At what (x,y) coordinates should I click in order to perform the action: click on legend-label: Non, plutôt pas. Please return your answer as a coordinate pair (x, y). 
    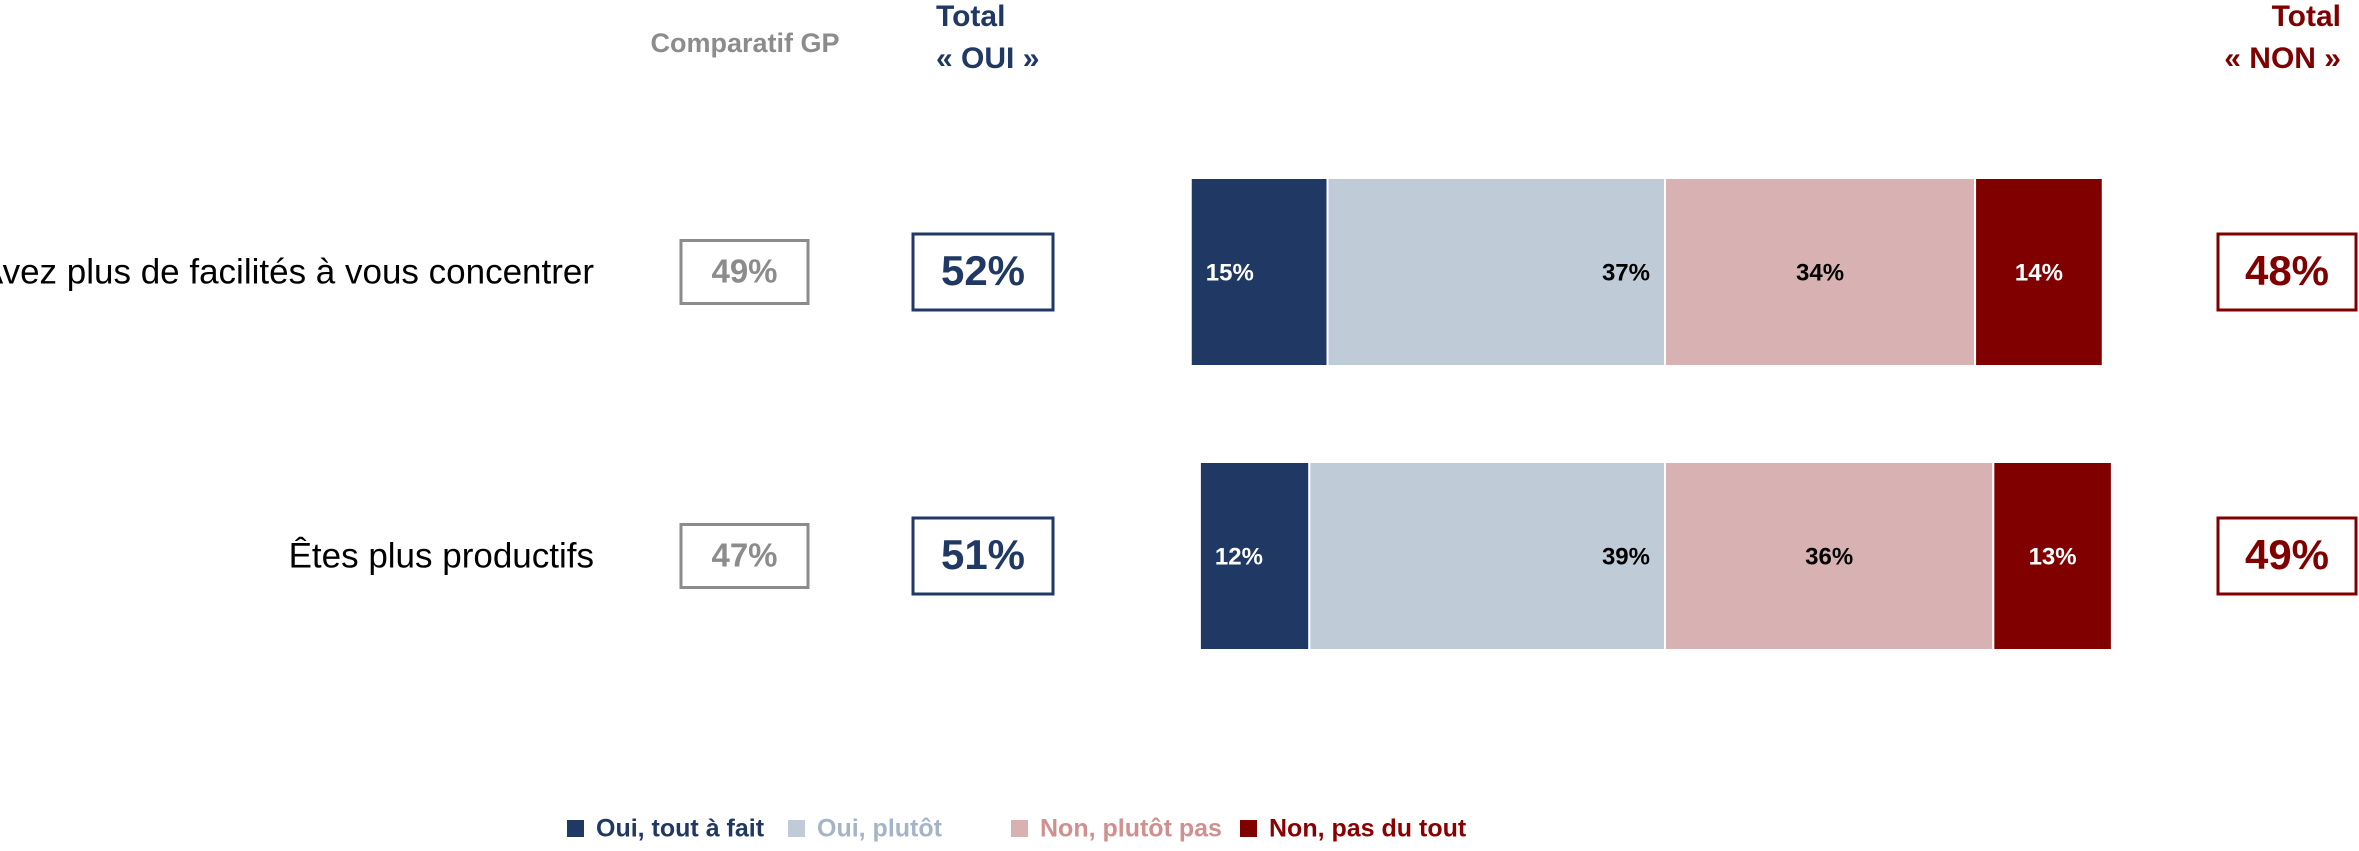
    Looking at the image, I should click on (1131, 829).